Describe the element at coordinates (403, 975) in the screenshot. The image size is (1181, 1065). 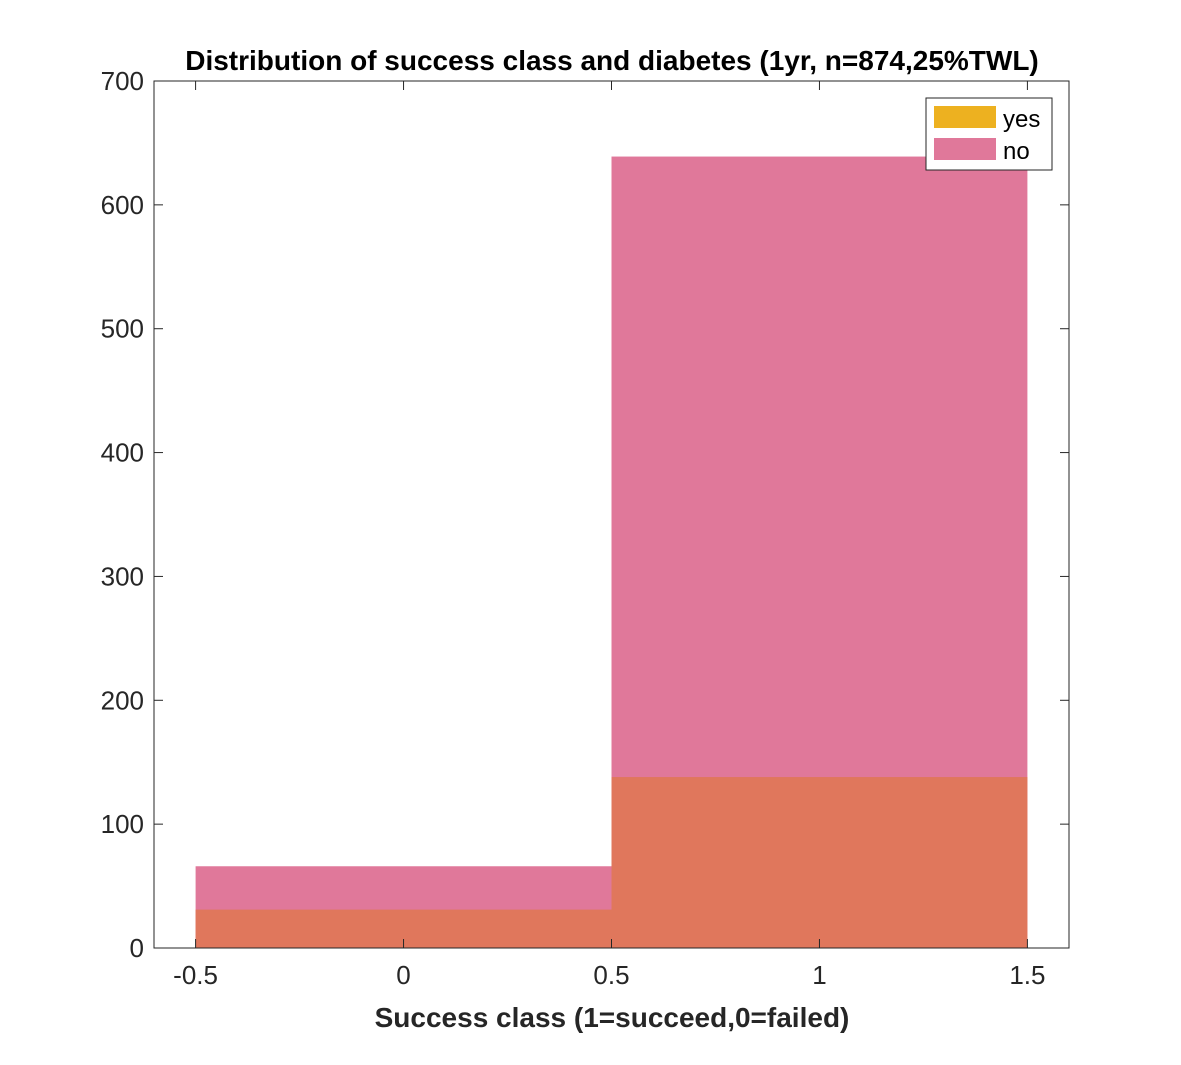
I see `x-tick-label: 0` at that location.